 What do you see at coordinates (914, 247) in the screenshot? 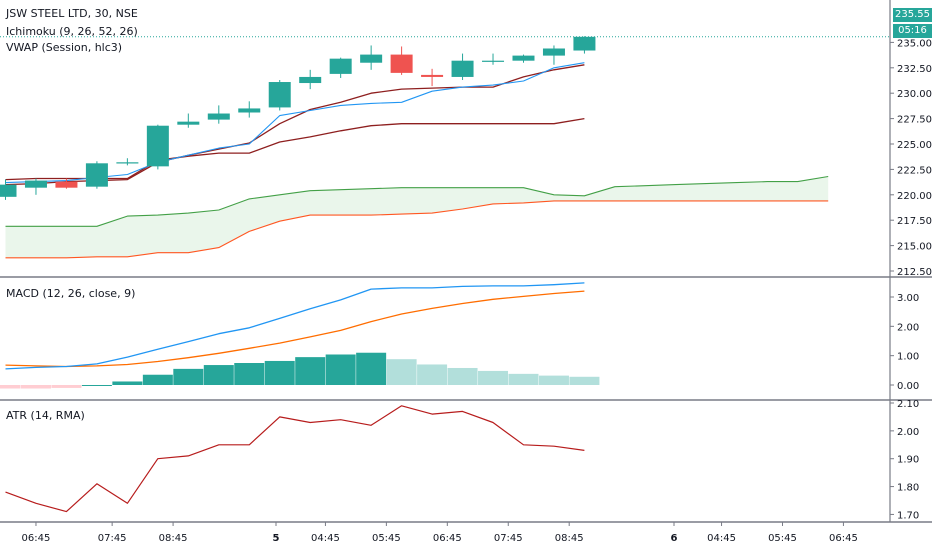
I see `price-tick-label: 215.00` at bounding box center [914, 247].